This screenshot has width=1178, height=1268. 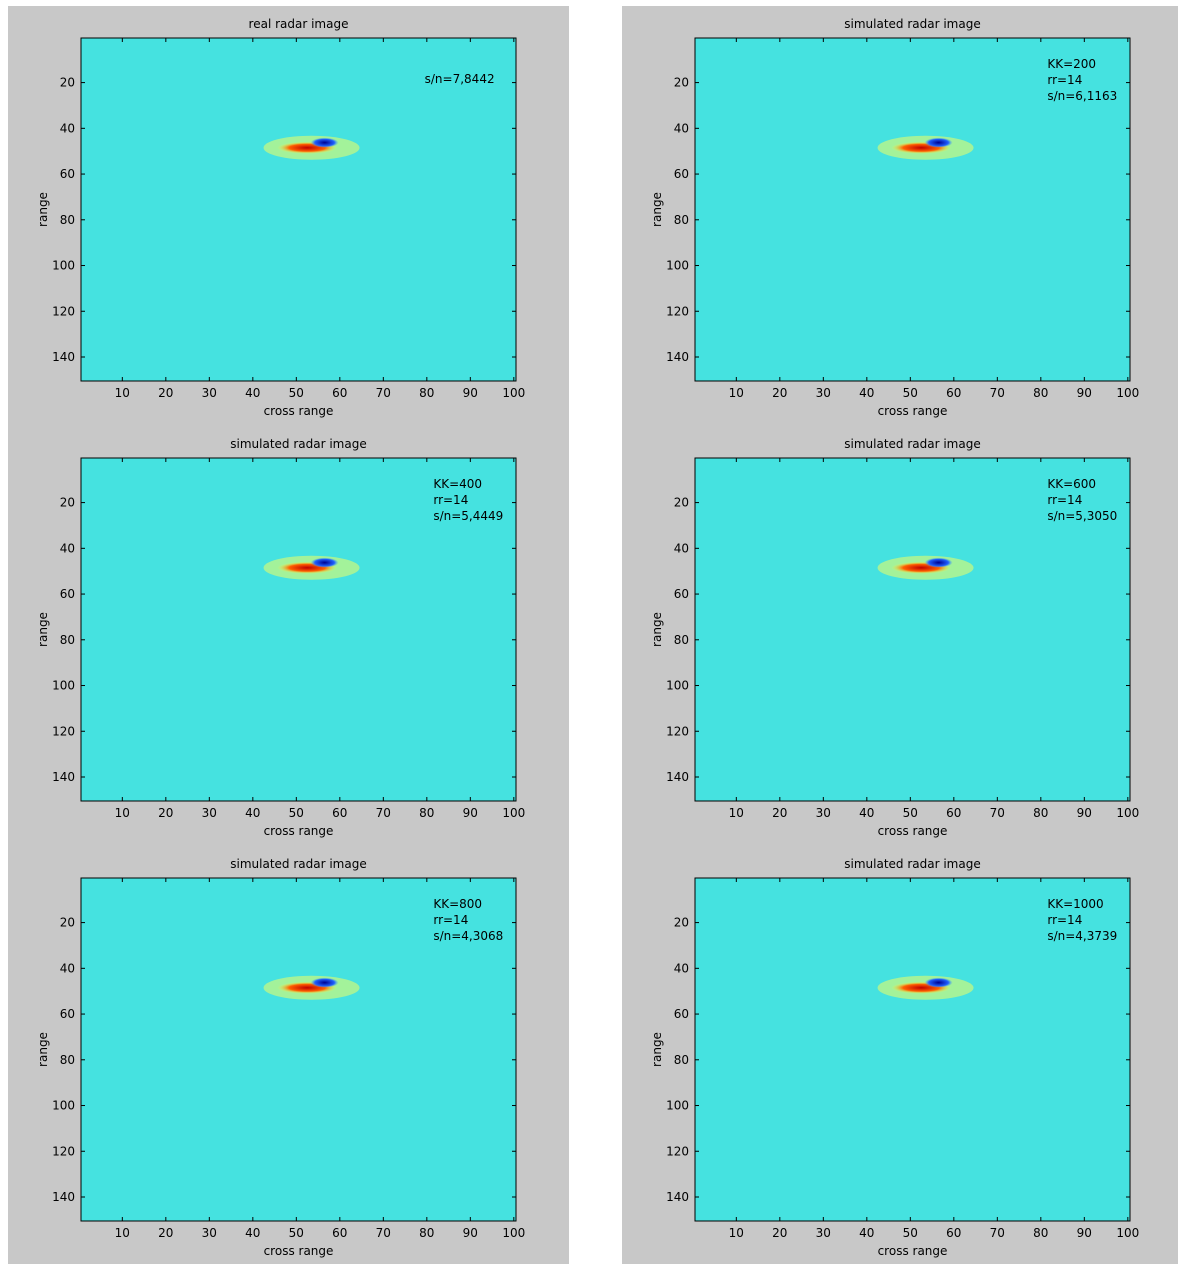 What do you see at coordinates (460, 79) in the screenshot?
I see `annotation: s/n=7,8442` at bounding box center [460, 79].